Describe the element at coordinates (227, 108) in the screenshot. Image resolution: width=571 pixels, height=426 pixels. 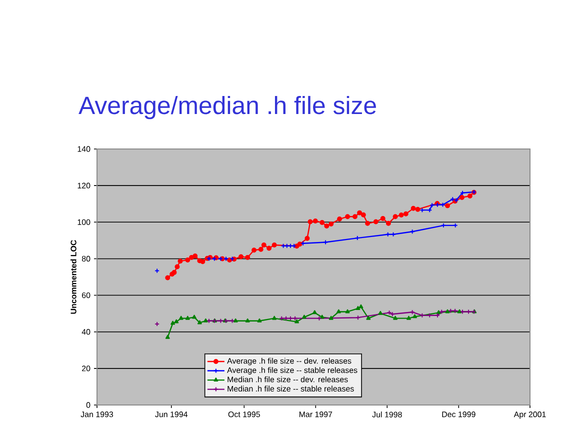
I see `chart-title: Average/median .h file size` at that location.